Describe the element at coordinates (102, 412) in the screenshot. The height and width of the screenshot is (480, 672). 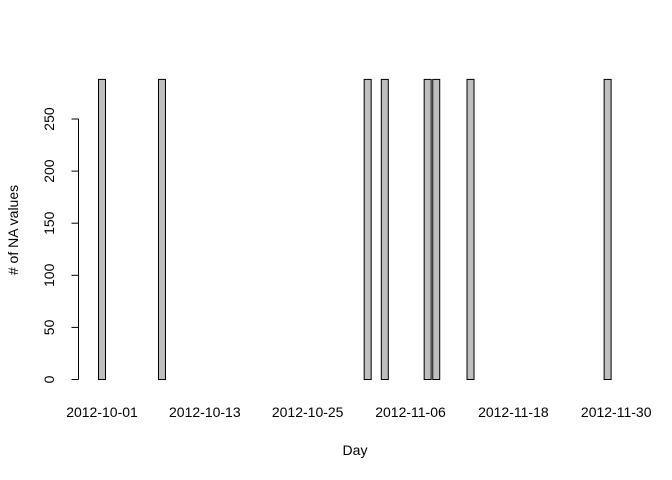
I see `x-tick-label: 2012-10-01` at that location.